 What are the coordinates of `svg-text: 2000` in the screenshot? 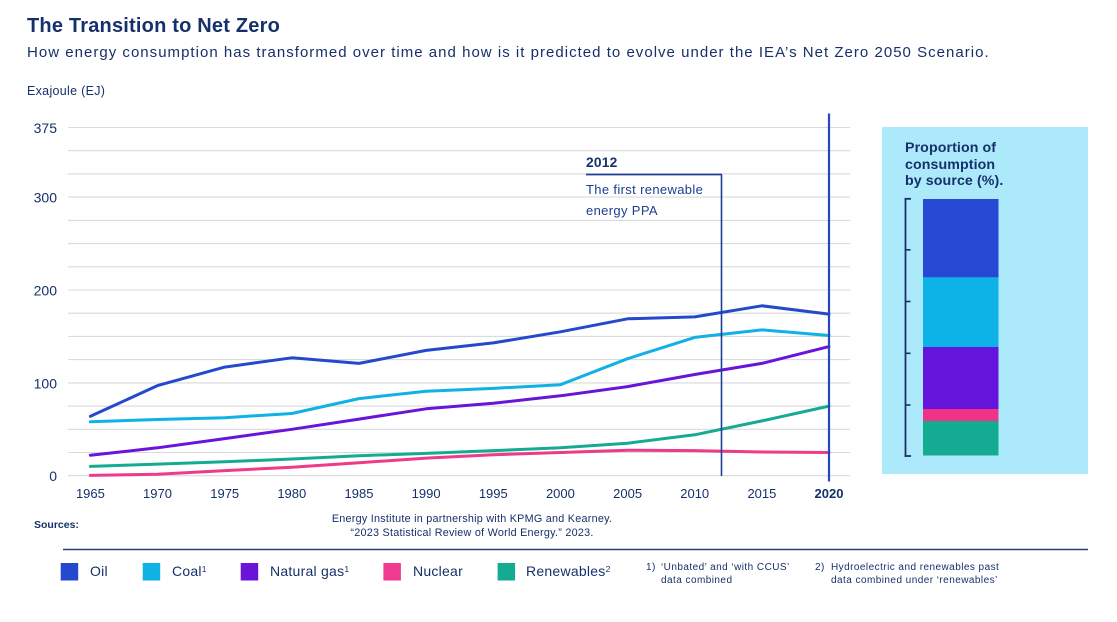 It's located at (560, 493).